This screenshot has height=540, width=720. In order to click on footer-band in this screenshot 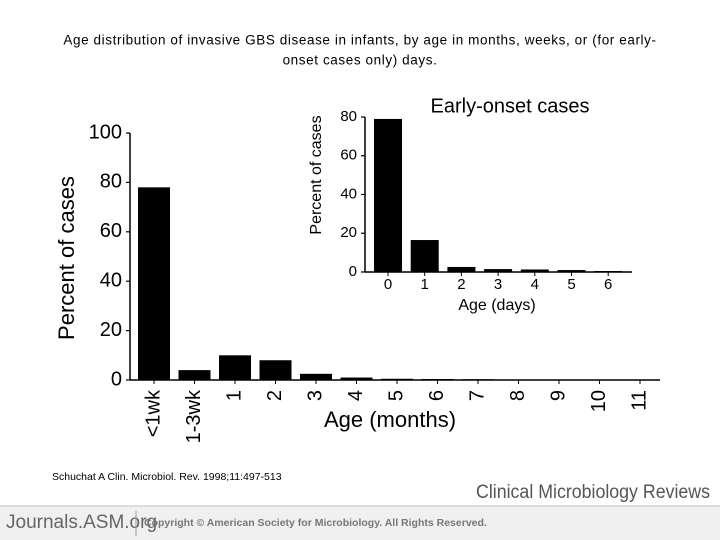, I will do `click(360, 523)`.